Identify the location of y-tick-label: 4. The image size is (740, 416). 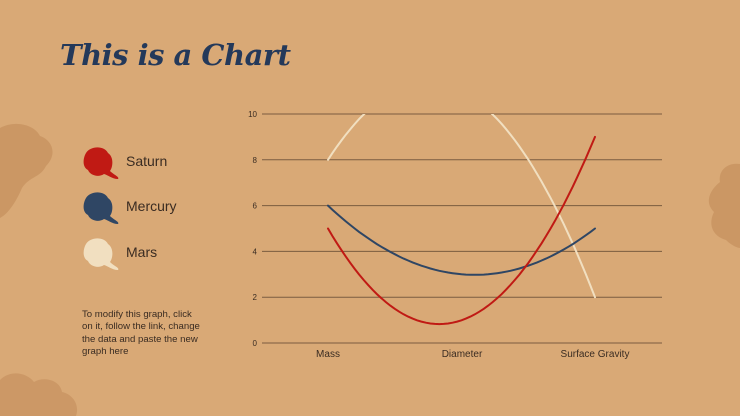
(255, 251).